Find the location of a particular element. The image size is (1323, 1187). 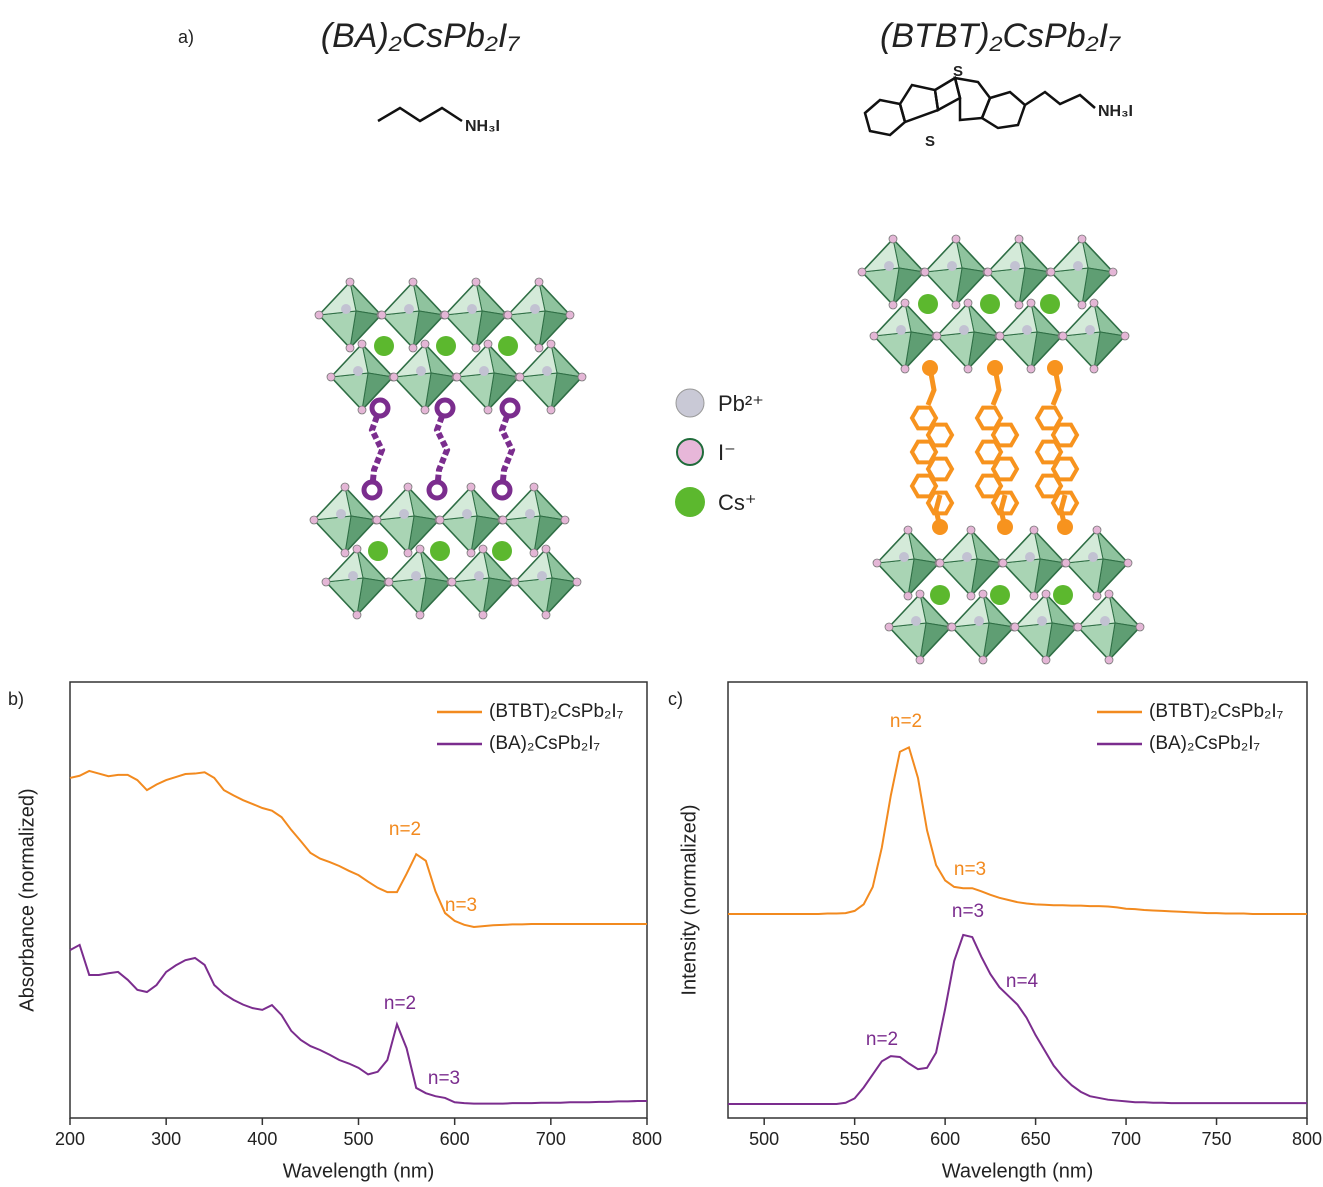

x-tick-label: 200 is located at coordinates (70, 1139).